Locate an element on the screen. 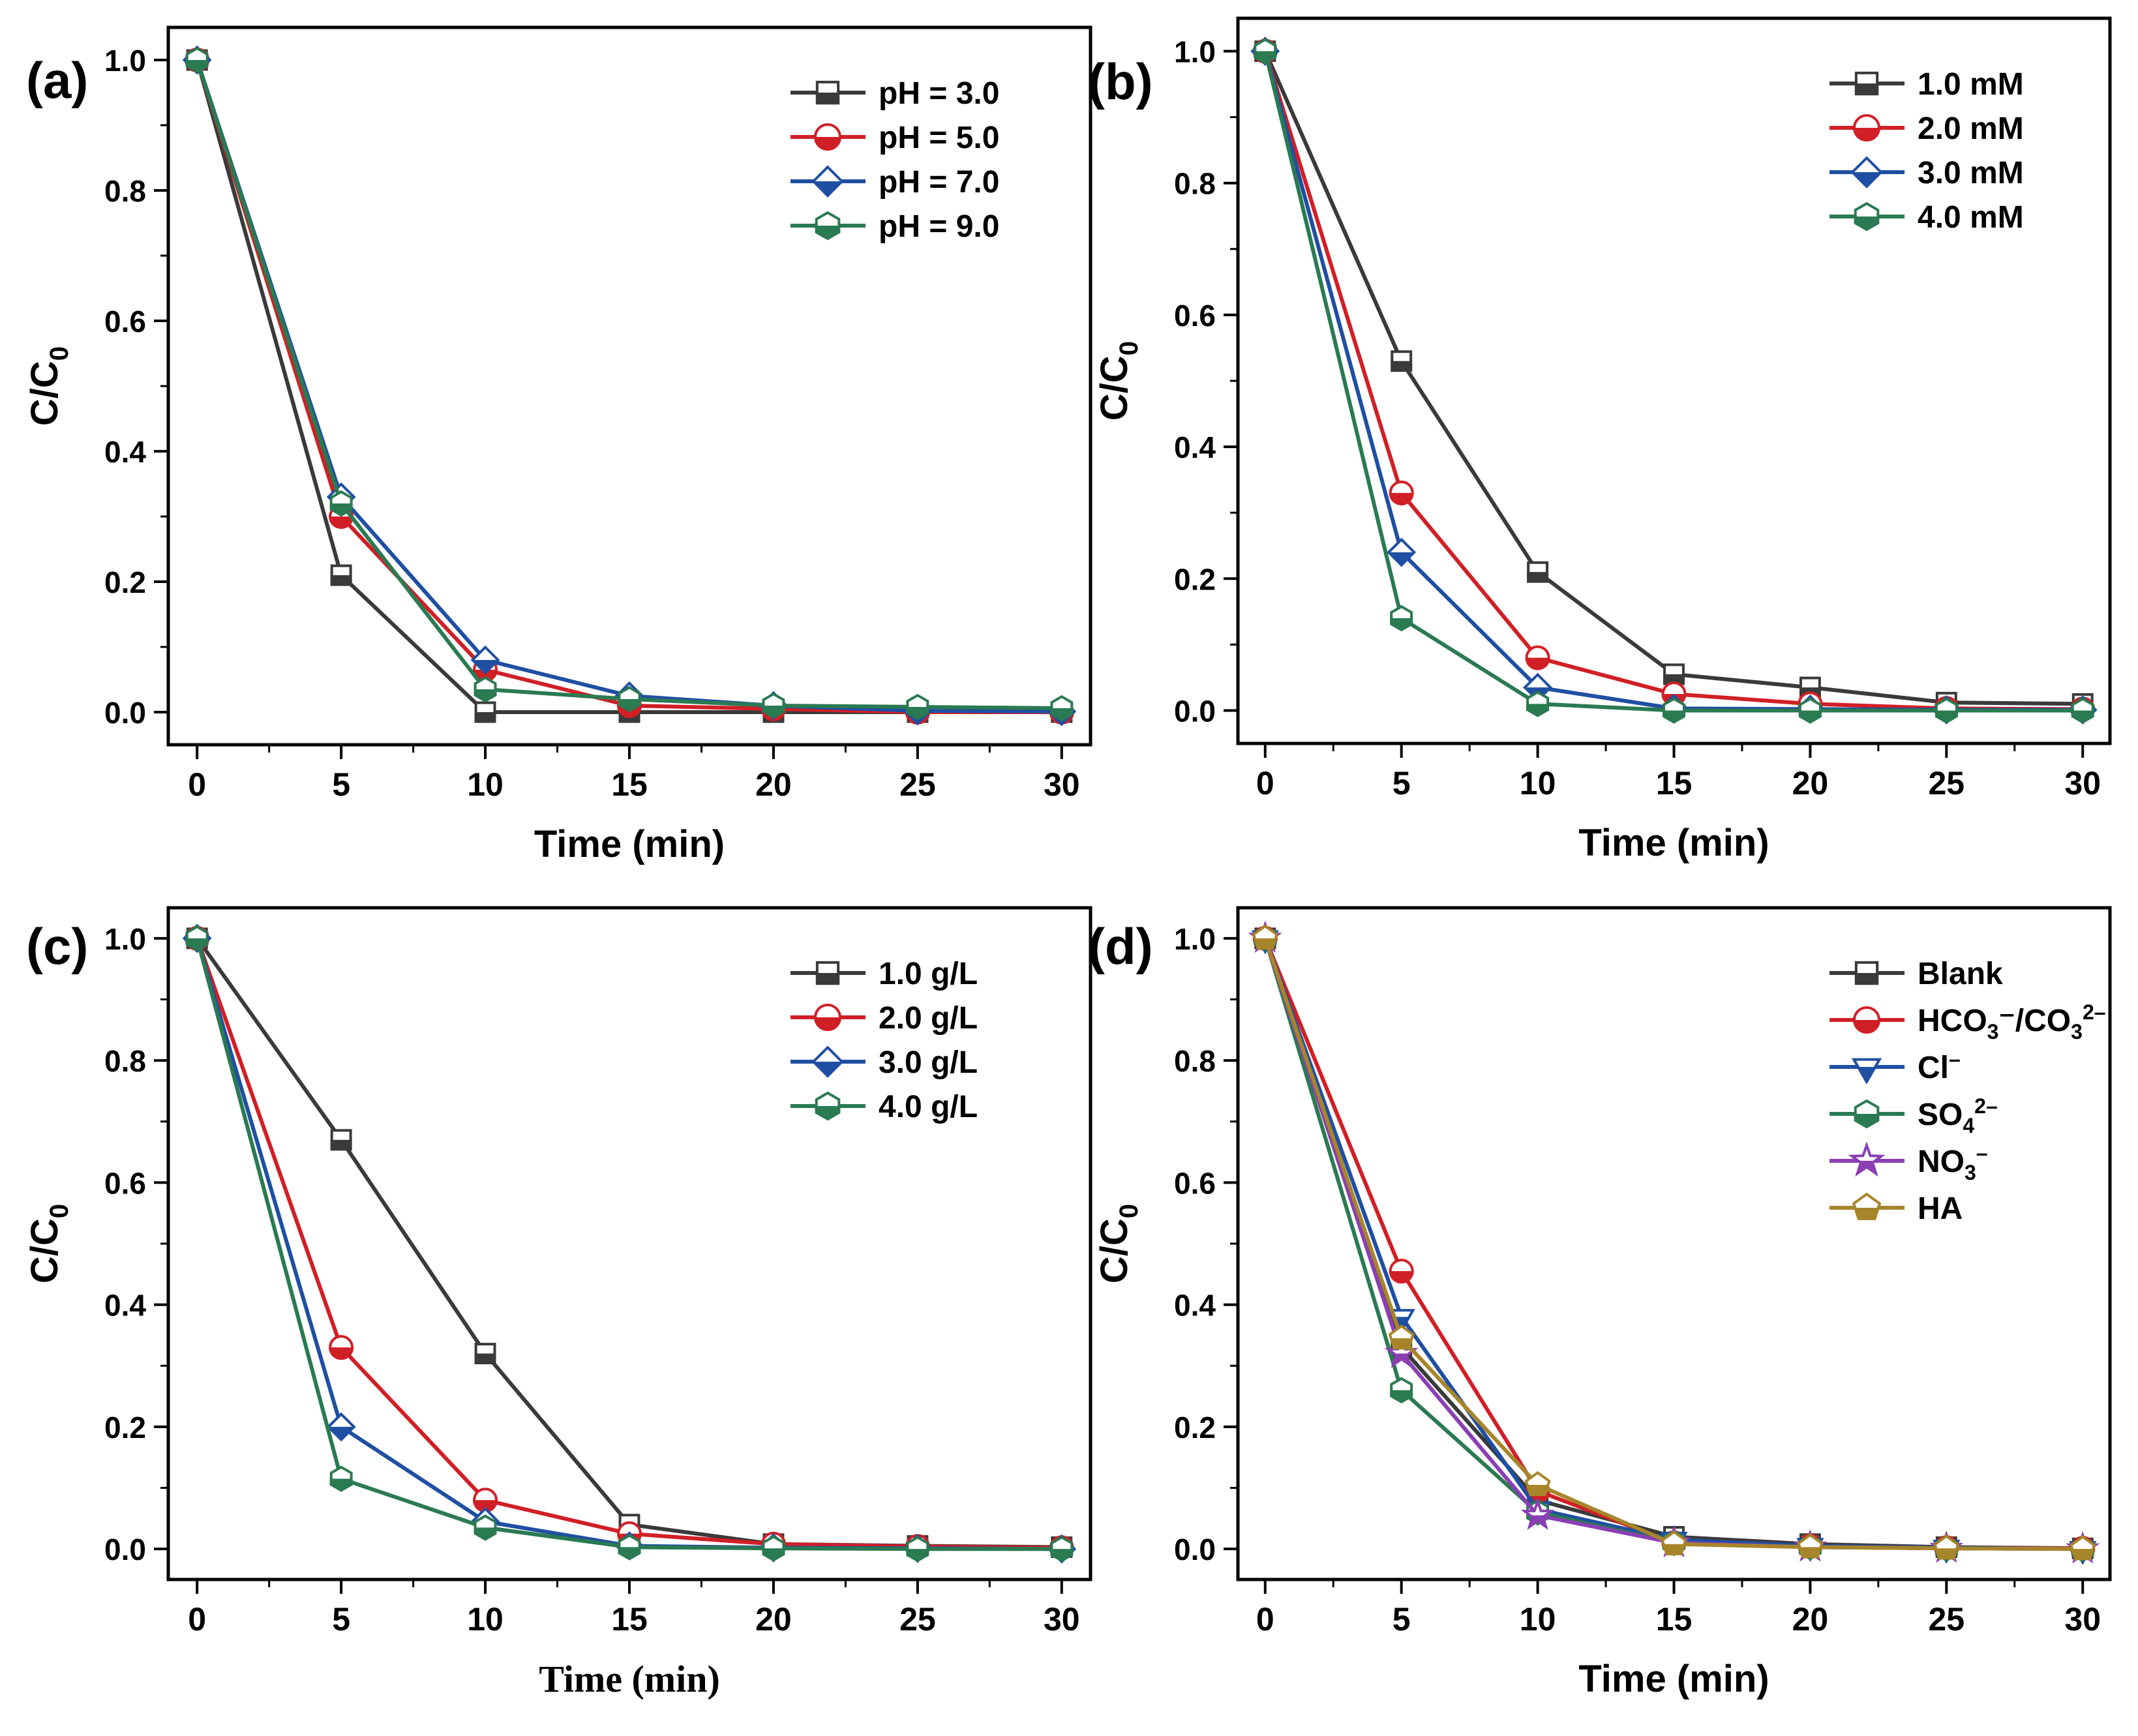 This screenshot has width=2138, height=1736. legend-marker-5-fill is located at coordinates (1867, 1214).